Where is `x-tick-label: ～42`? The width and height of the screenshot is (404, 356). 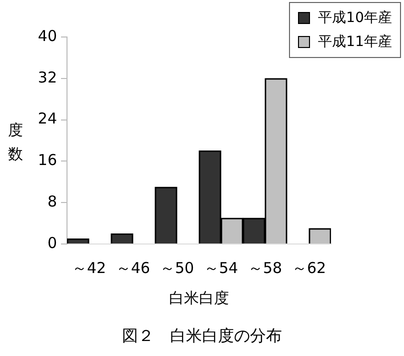
x-tick-label: ～42 is located at coordinates (89, 267).